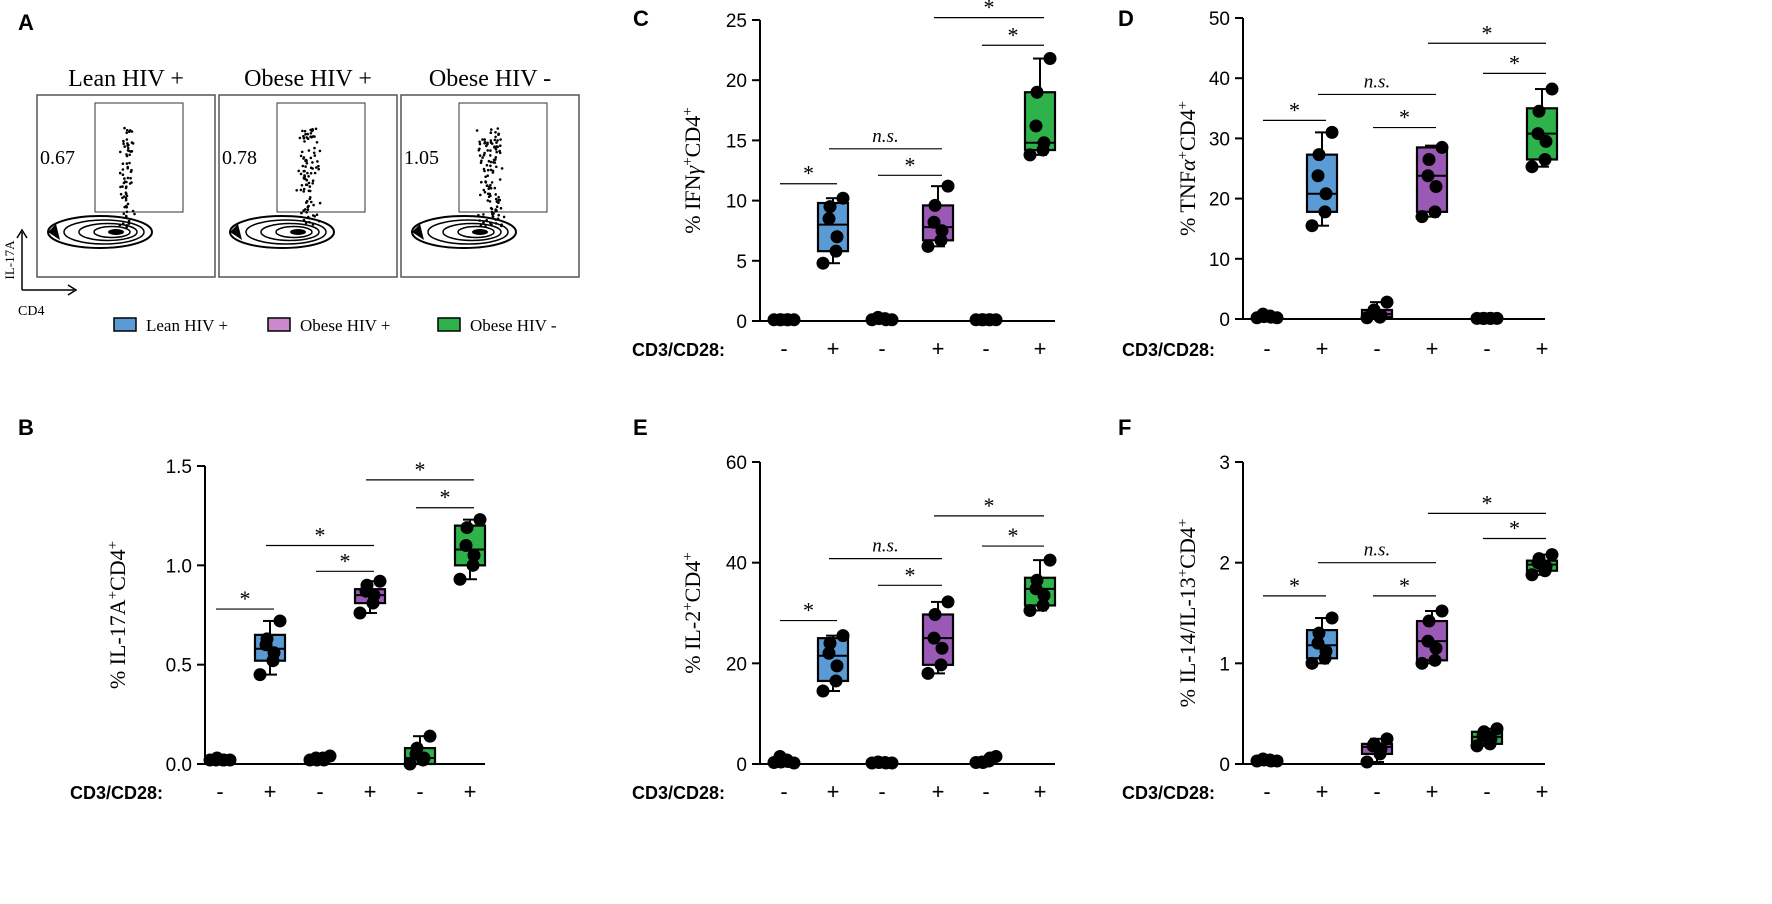 The width and height of the screenshot is (1772, 904). Describe the element at coordinates (678, 793) in the screenshot. I see `stim-row-label: CD3/CD28:` at that location.